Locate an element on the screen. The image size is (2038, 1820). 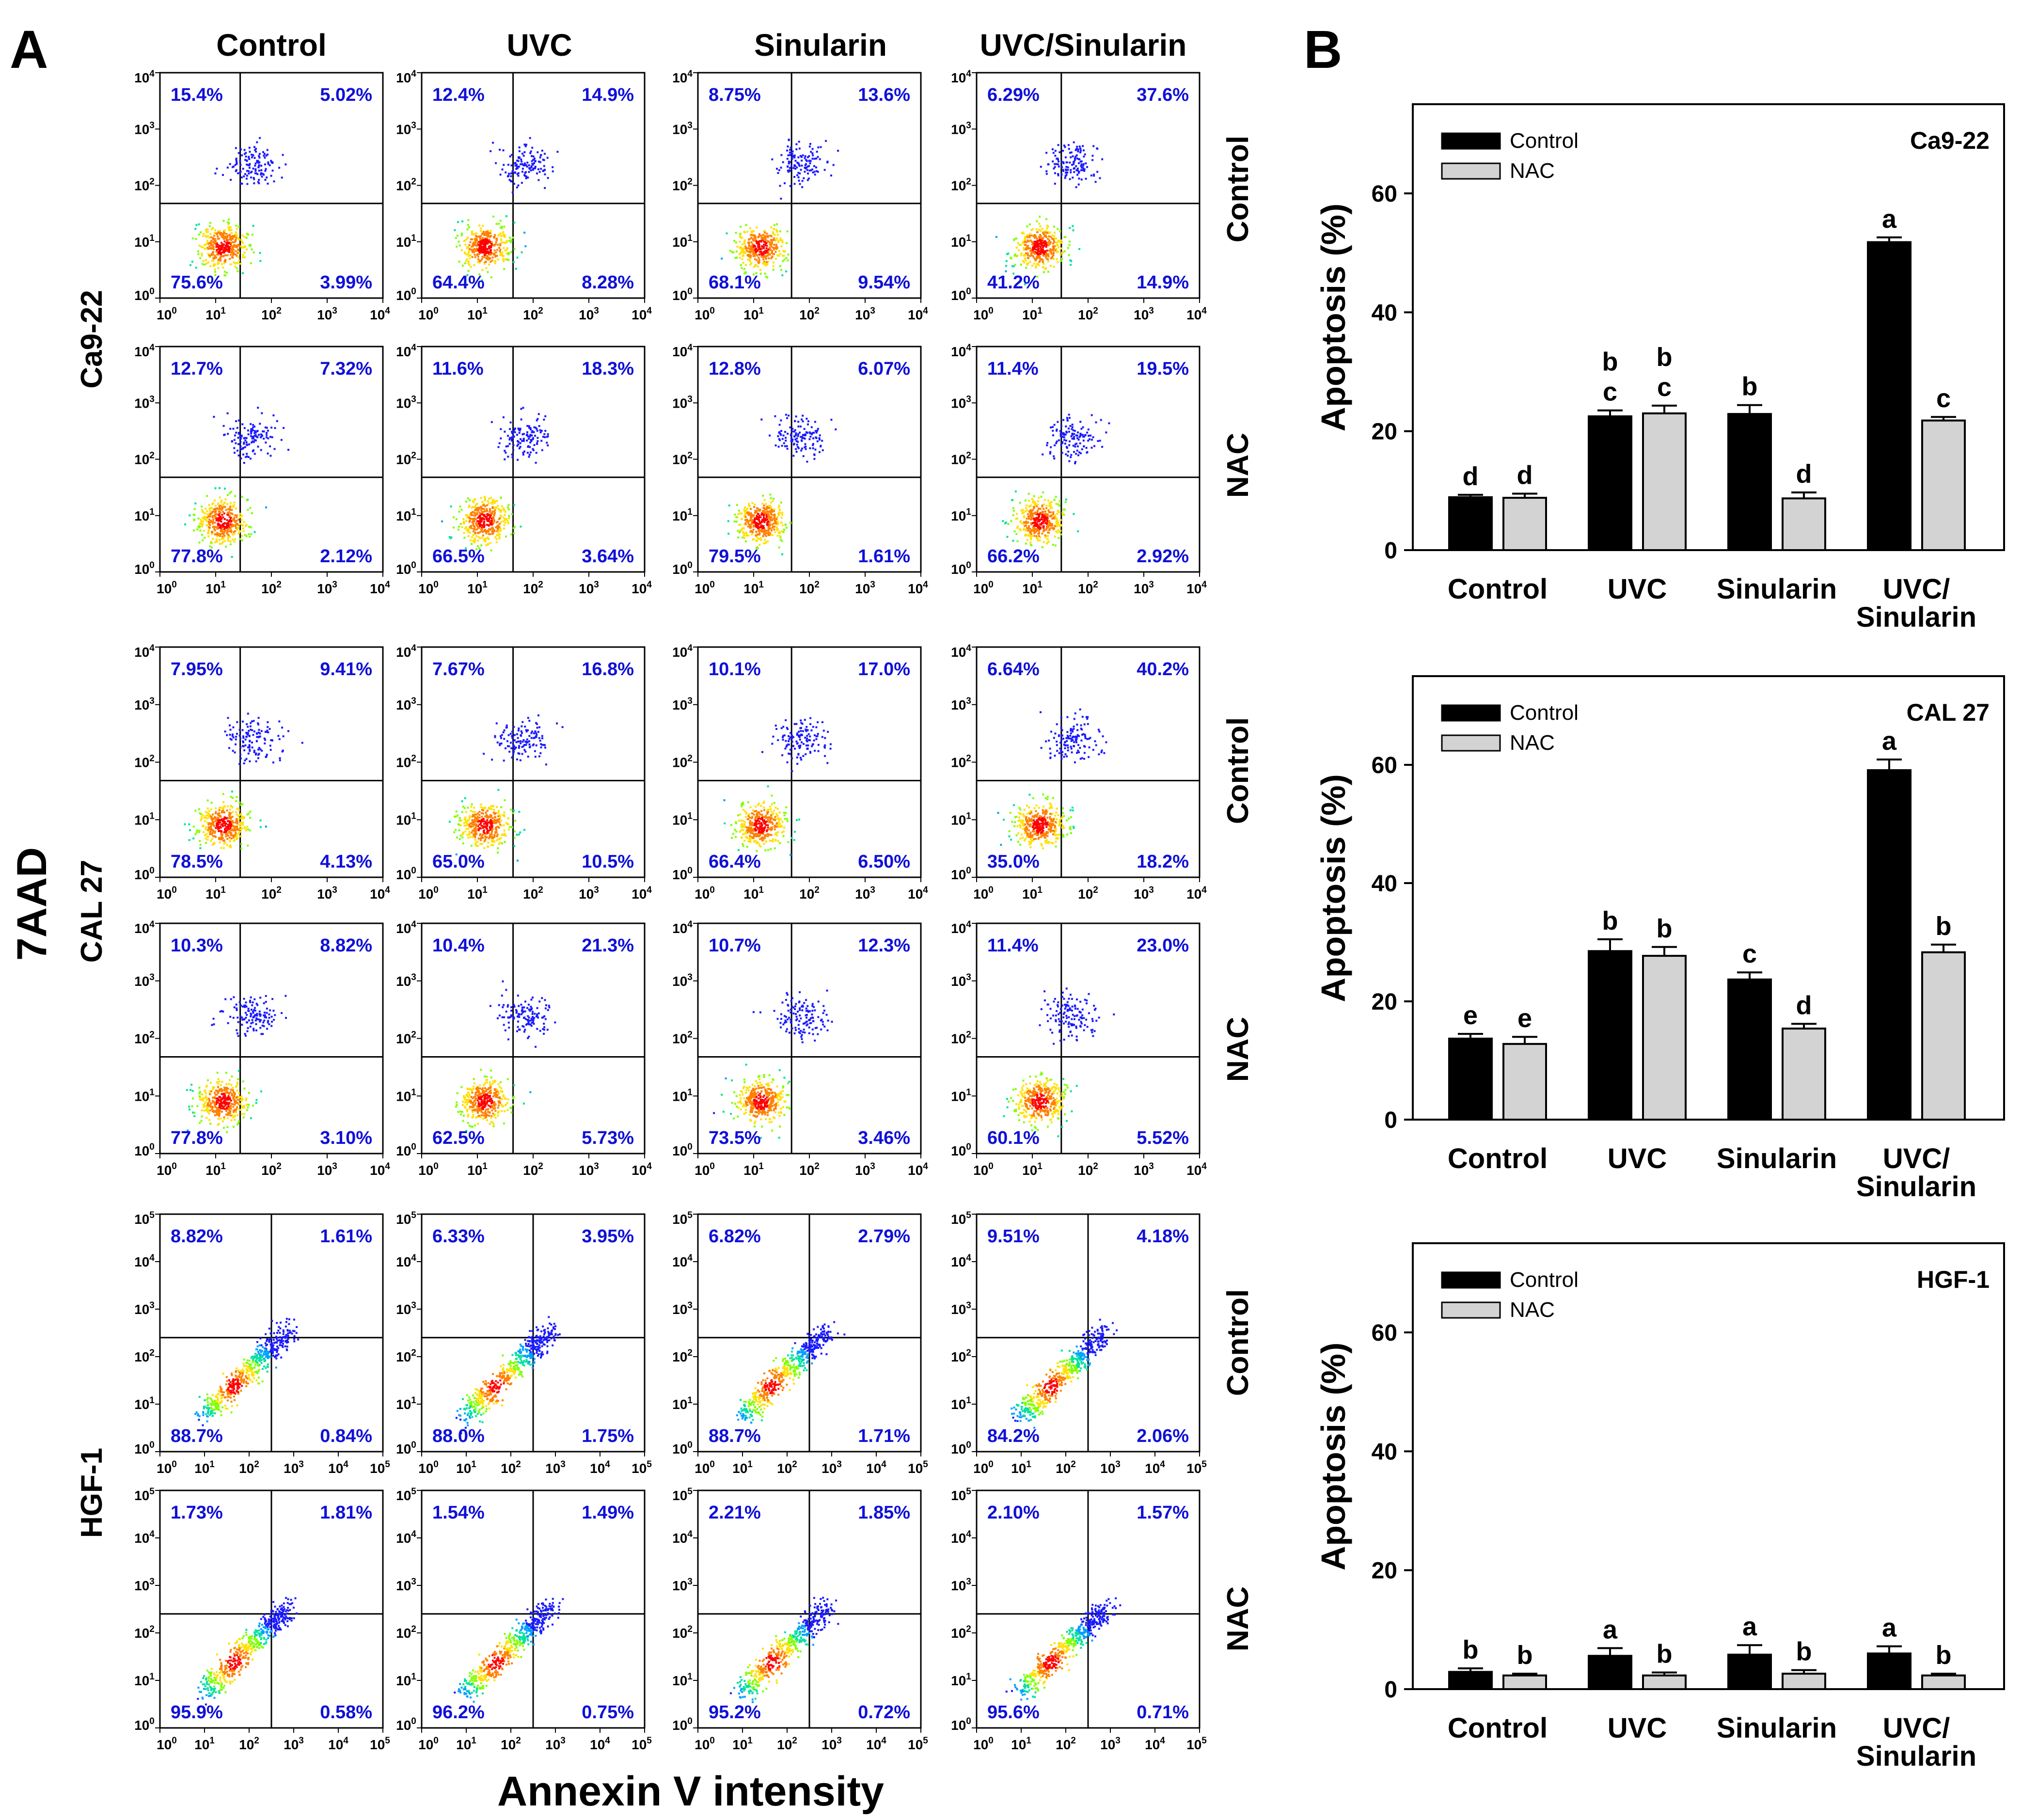
flow-plot-0-0-3-x-tick-label: 10³ is located at coordinates (1144, 314).